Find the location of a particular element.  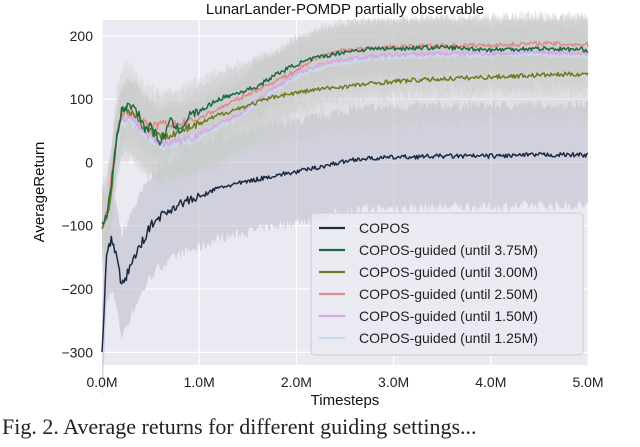

y-tick-label: −100 is located at coordinates (77, 226).